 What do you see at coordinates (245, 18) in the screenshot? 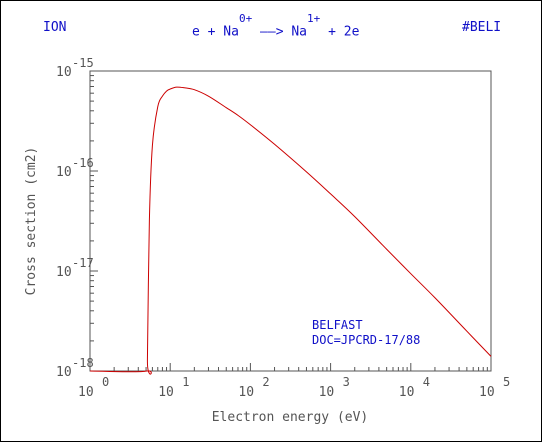
I see `reaction-charge-initial: 0+` at bounding box center [245, 18].